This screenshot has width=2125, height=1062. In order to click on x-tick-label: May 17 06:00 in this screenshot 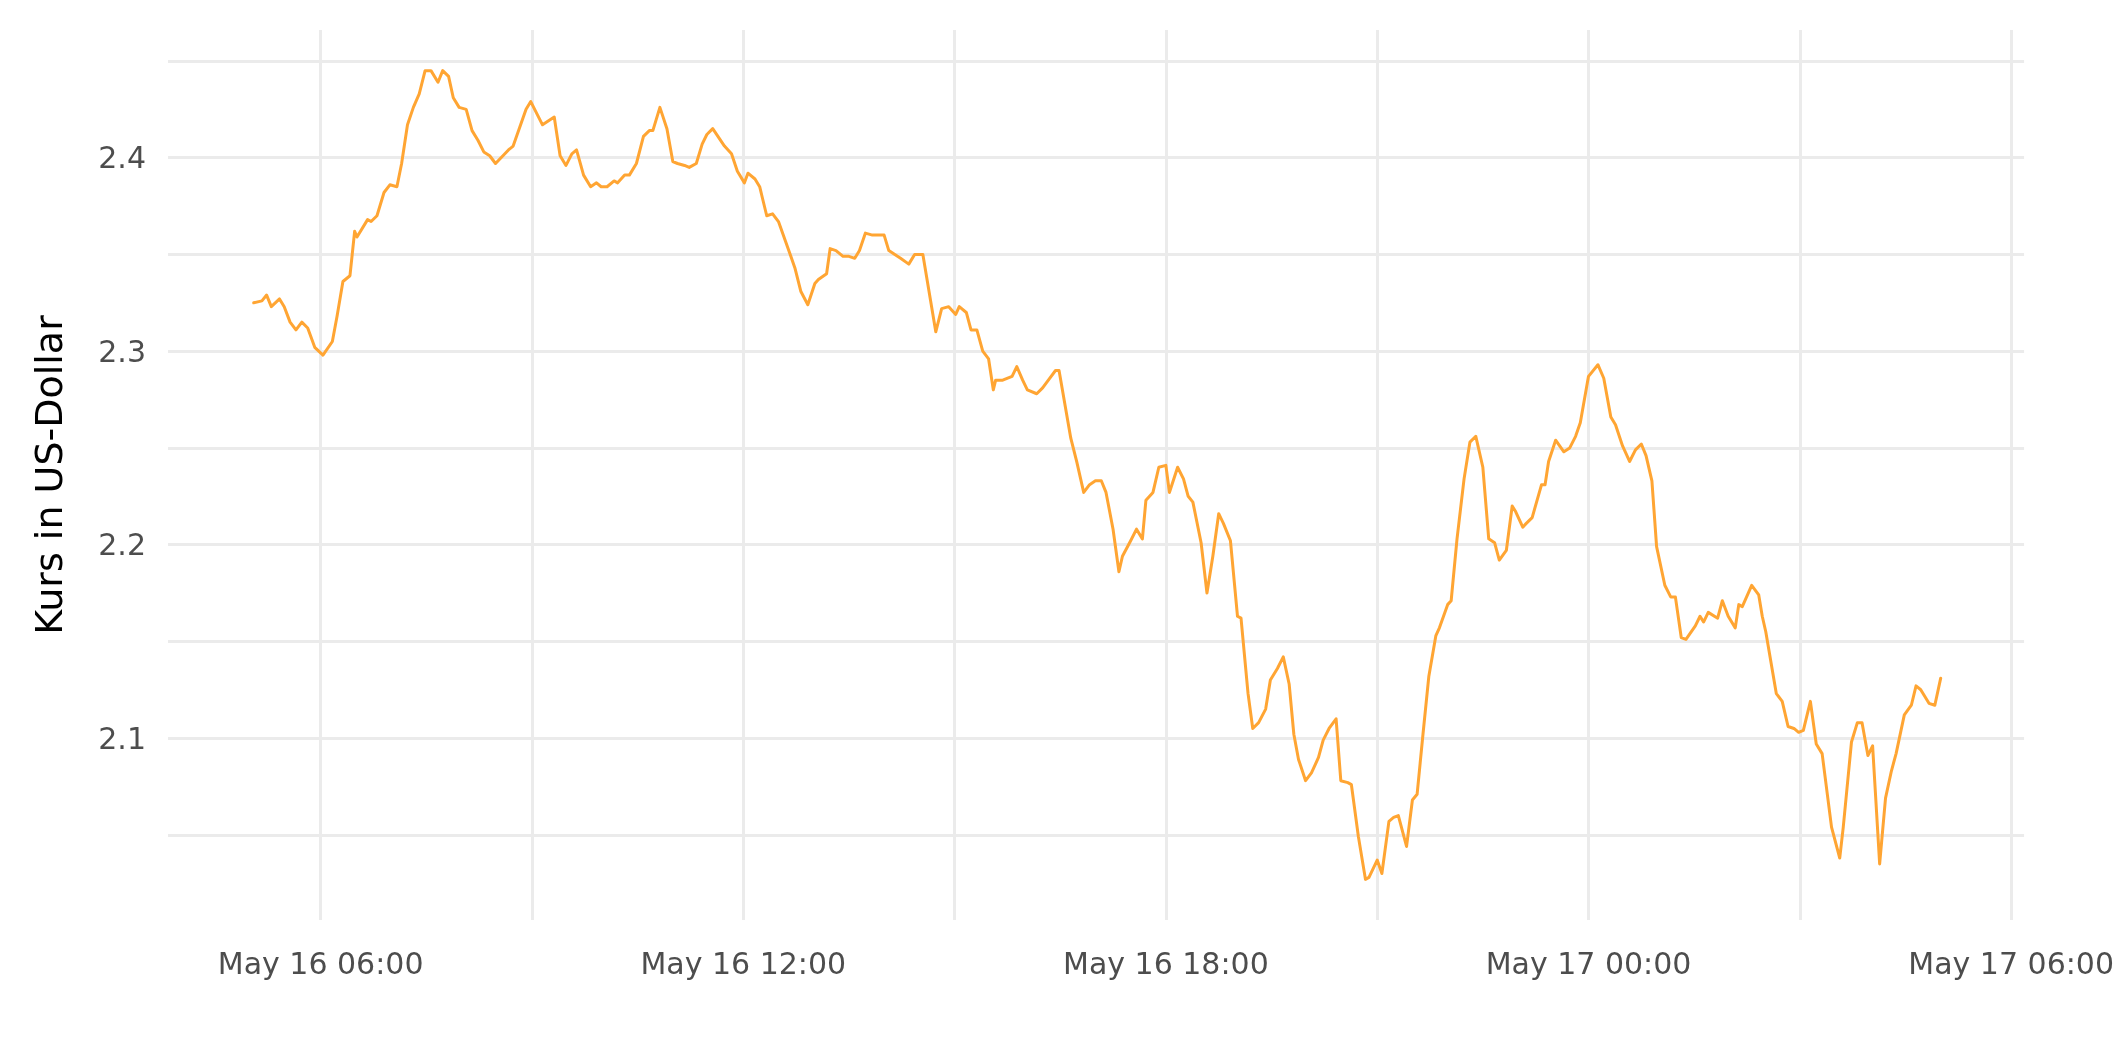, I will do `click(2011, 963)`.